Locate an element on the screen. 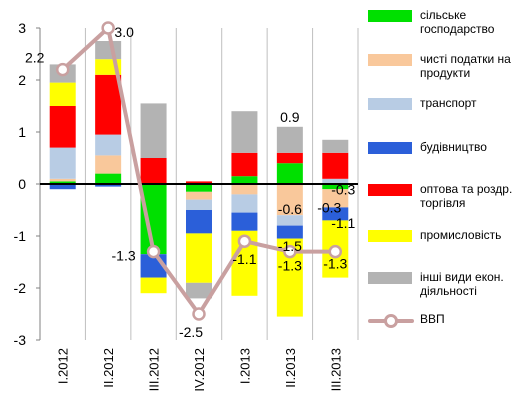 This screenshot has height=415, width=528. x-tick-label: II.2013 is located at coordinates (290, 368).